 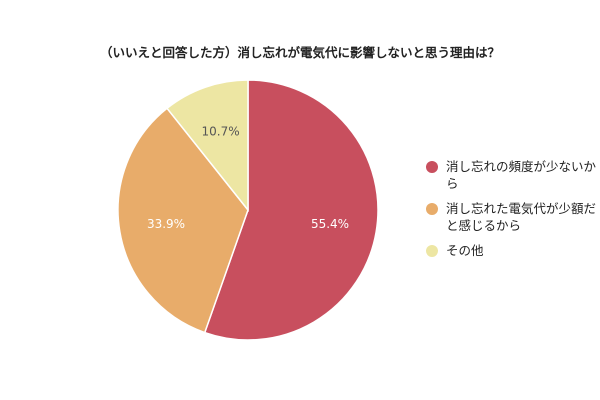 I want to click on slice-value-label-2: 10.7%, so click(x=221, y=132).